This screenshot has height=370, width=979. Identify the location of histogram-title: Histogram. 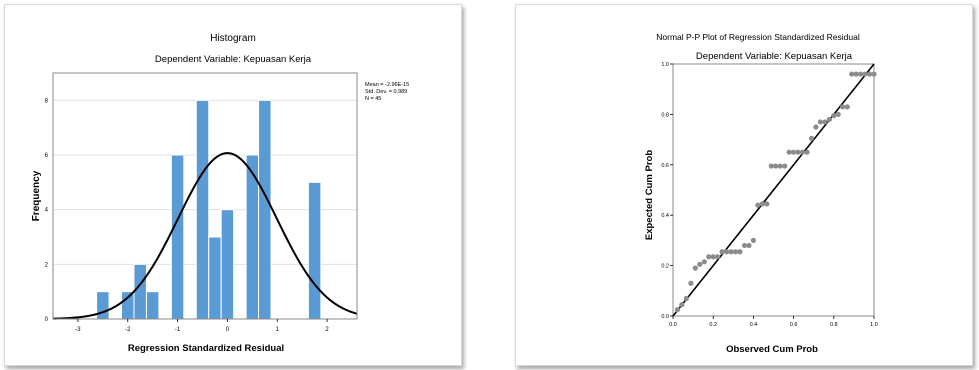
(233, 38).